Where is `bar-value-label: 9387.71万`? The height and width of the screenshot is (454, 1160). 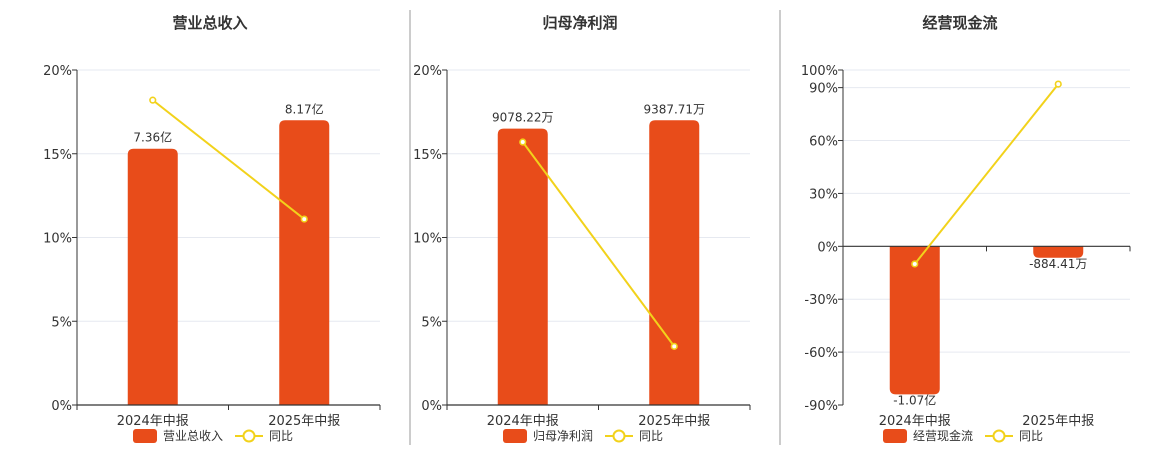 bar-value-label: 9387.71万 is located at coordinates (674, 109).